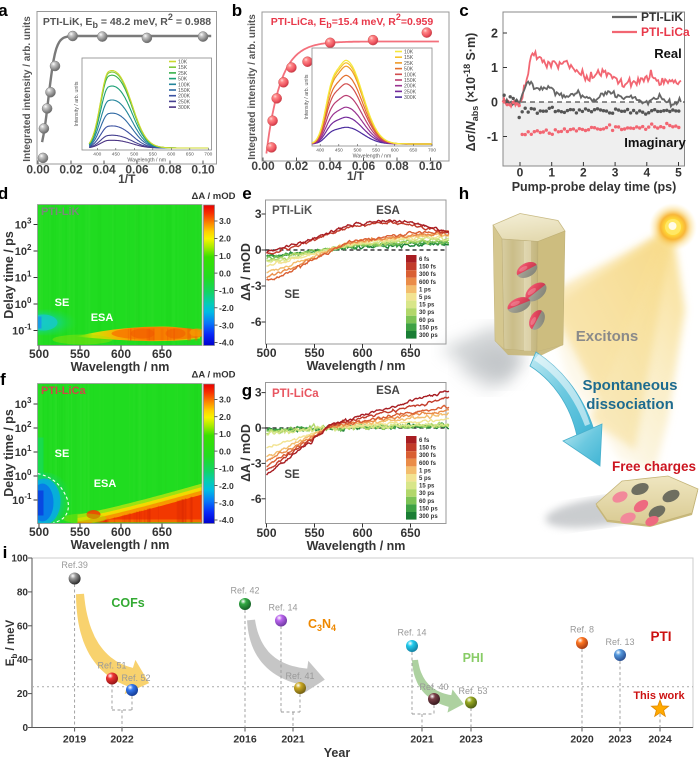 The width and height of the screenshot is (700, 762). I want to click on svg-text: PTI, so click(660, 636).